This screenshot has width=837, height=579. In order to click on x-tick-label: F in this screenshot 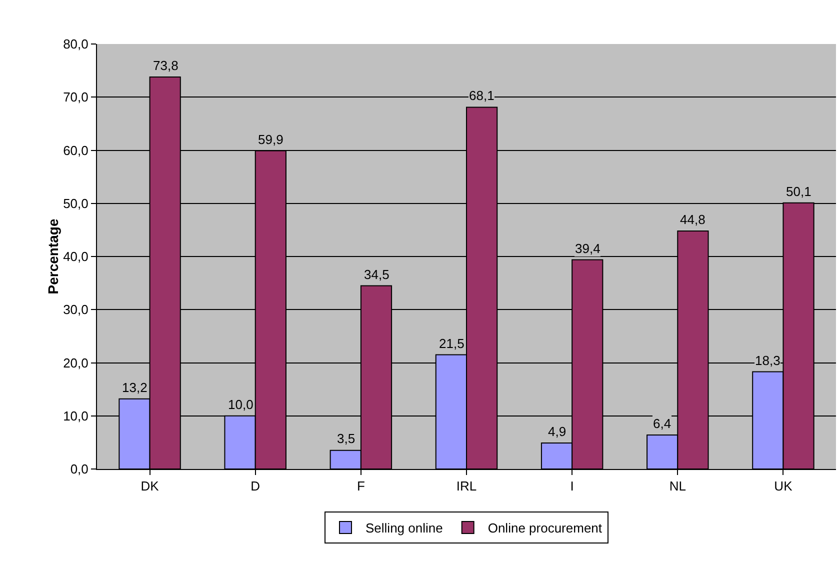, I will do `click(360, 486)`.